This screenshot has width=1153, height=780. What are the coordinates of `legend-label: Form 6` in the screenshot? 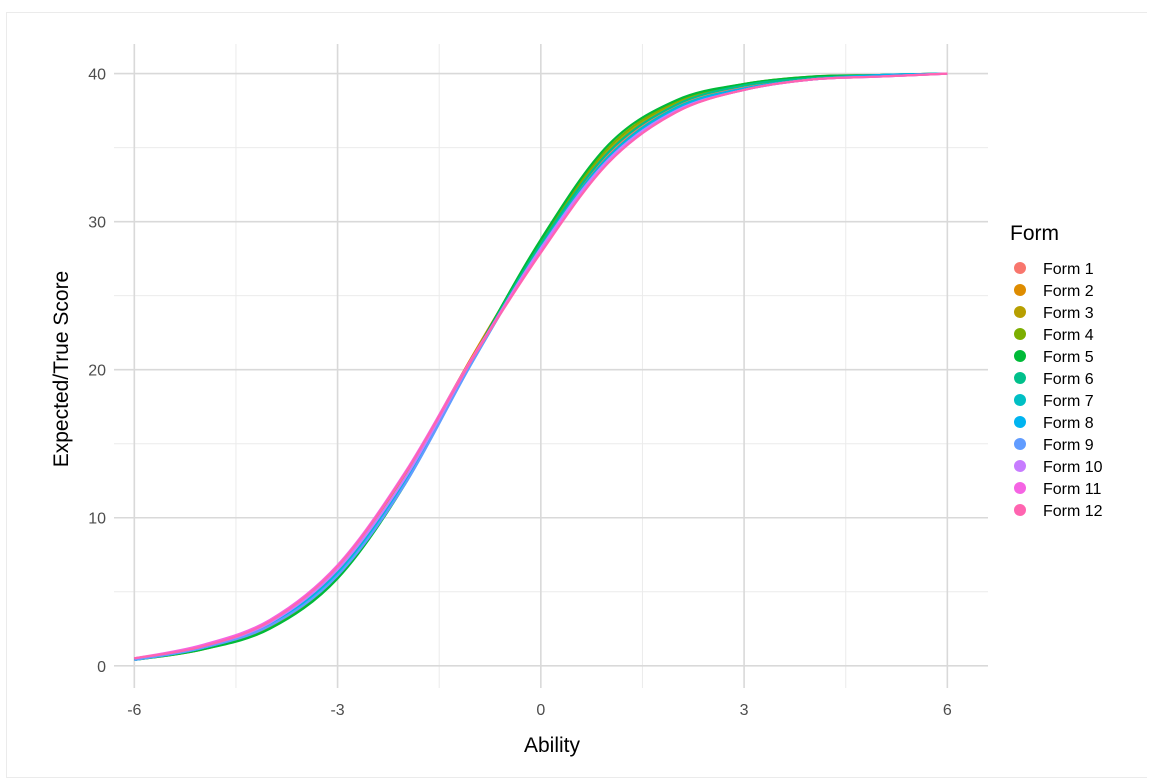 It's located at (1068, 379).